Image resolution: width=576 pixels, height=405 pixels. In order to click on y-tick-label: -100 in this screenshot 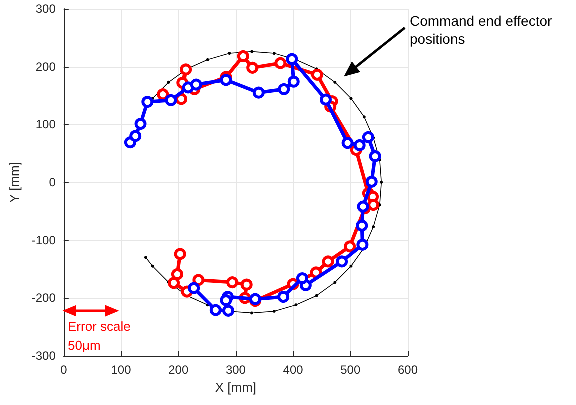, I will do `click(44, 240)`.